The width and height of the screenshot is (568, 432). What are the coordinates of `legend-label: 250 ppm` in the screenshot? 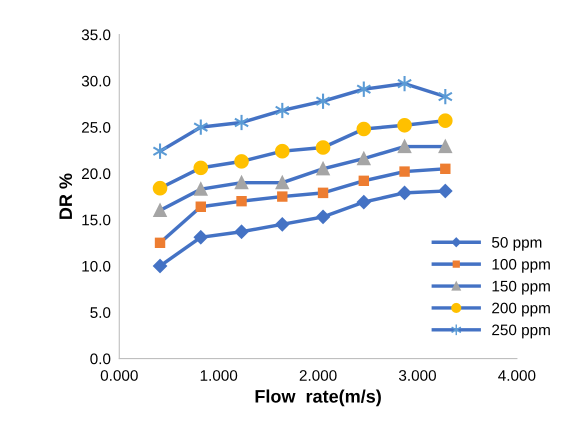 It's located at (521, 331).